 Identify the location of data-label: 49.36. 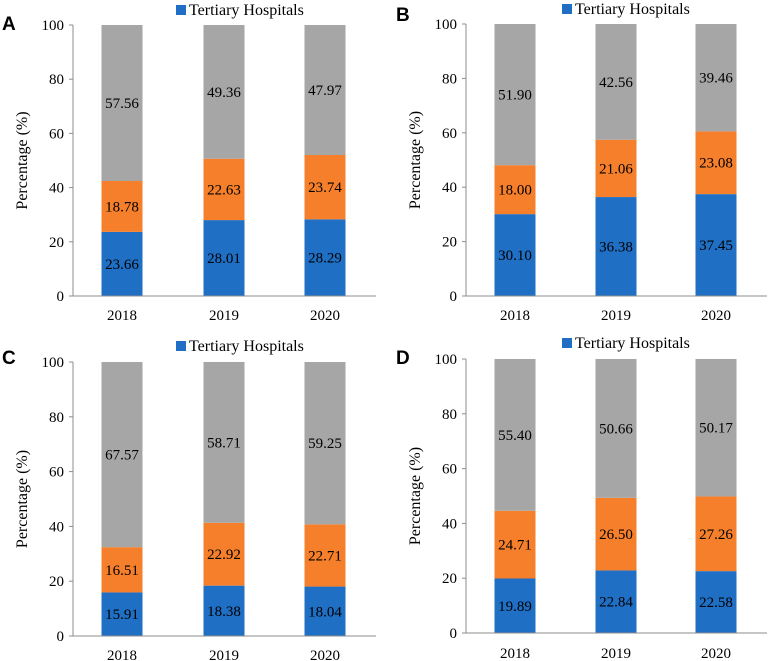
(224, 93).